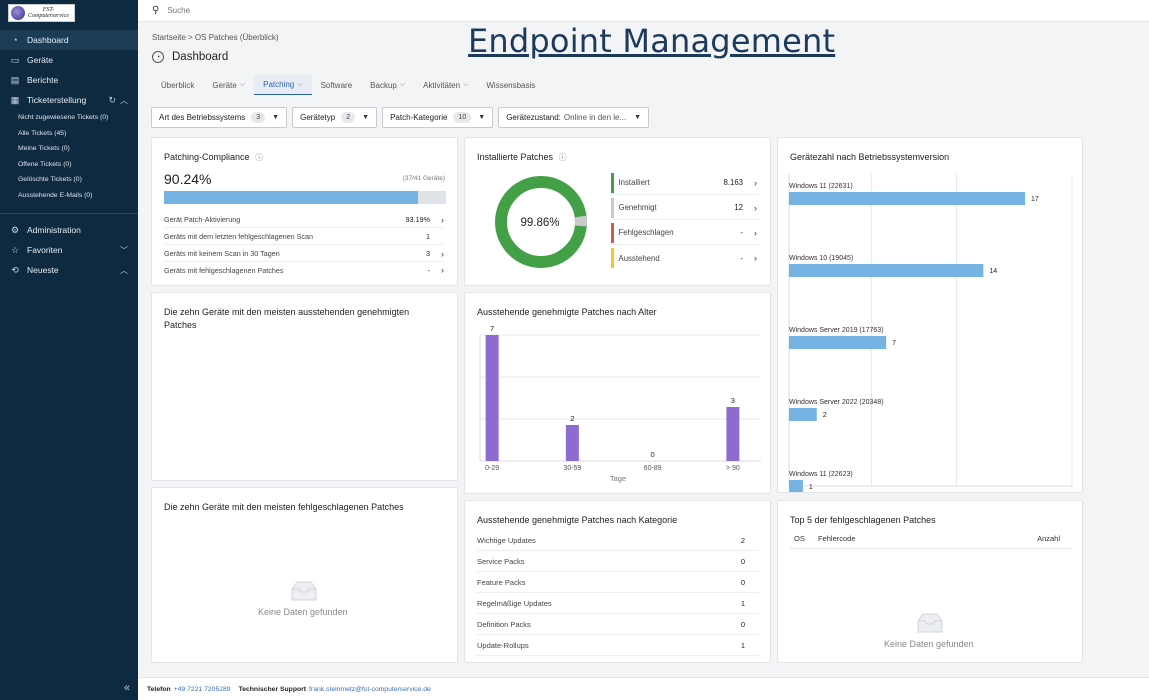 The image size is (1149, 700). Describe the element at coordinates (383, 85) in the screenshot. I see `tab-label: Backup` at that location.